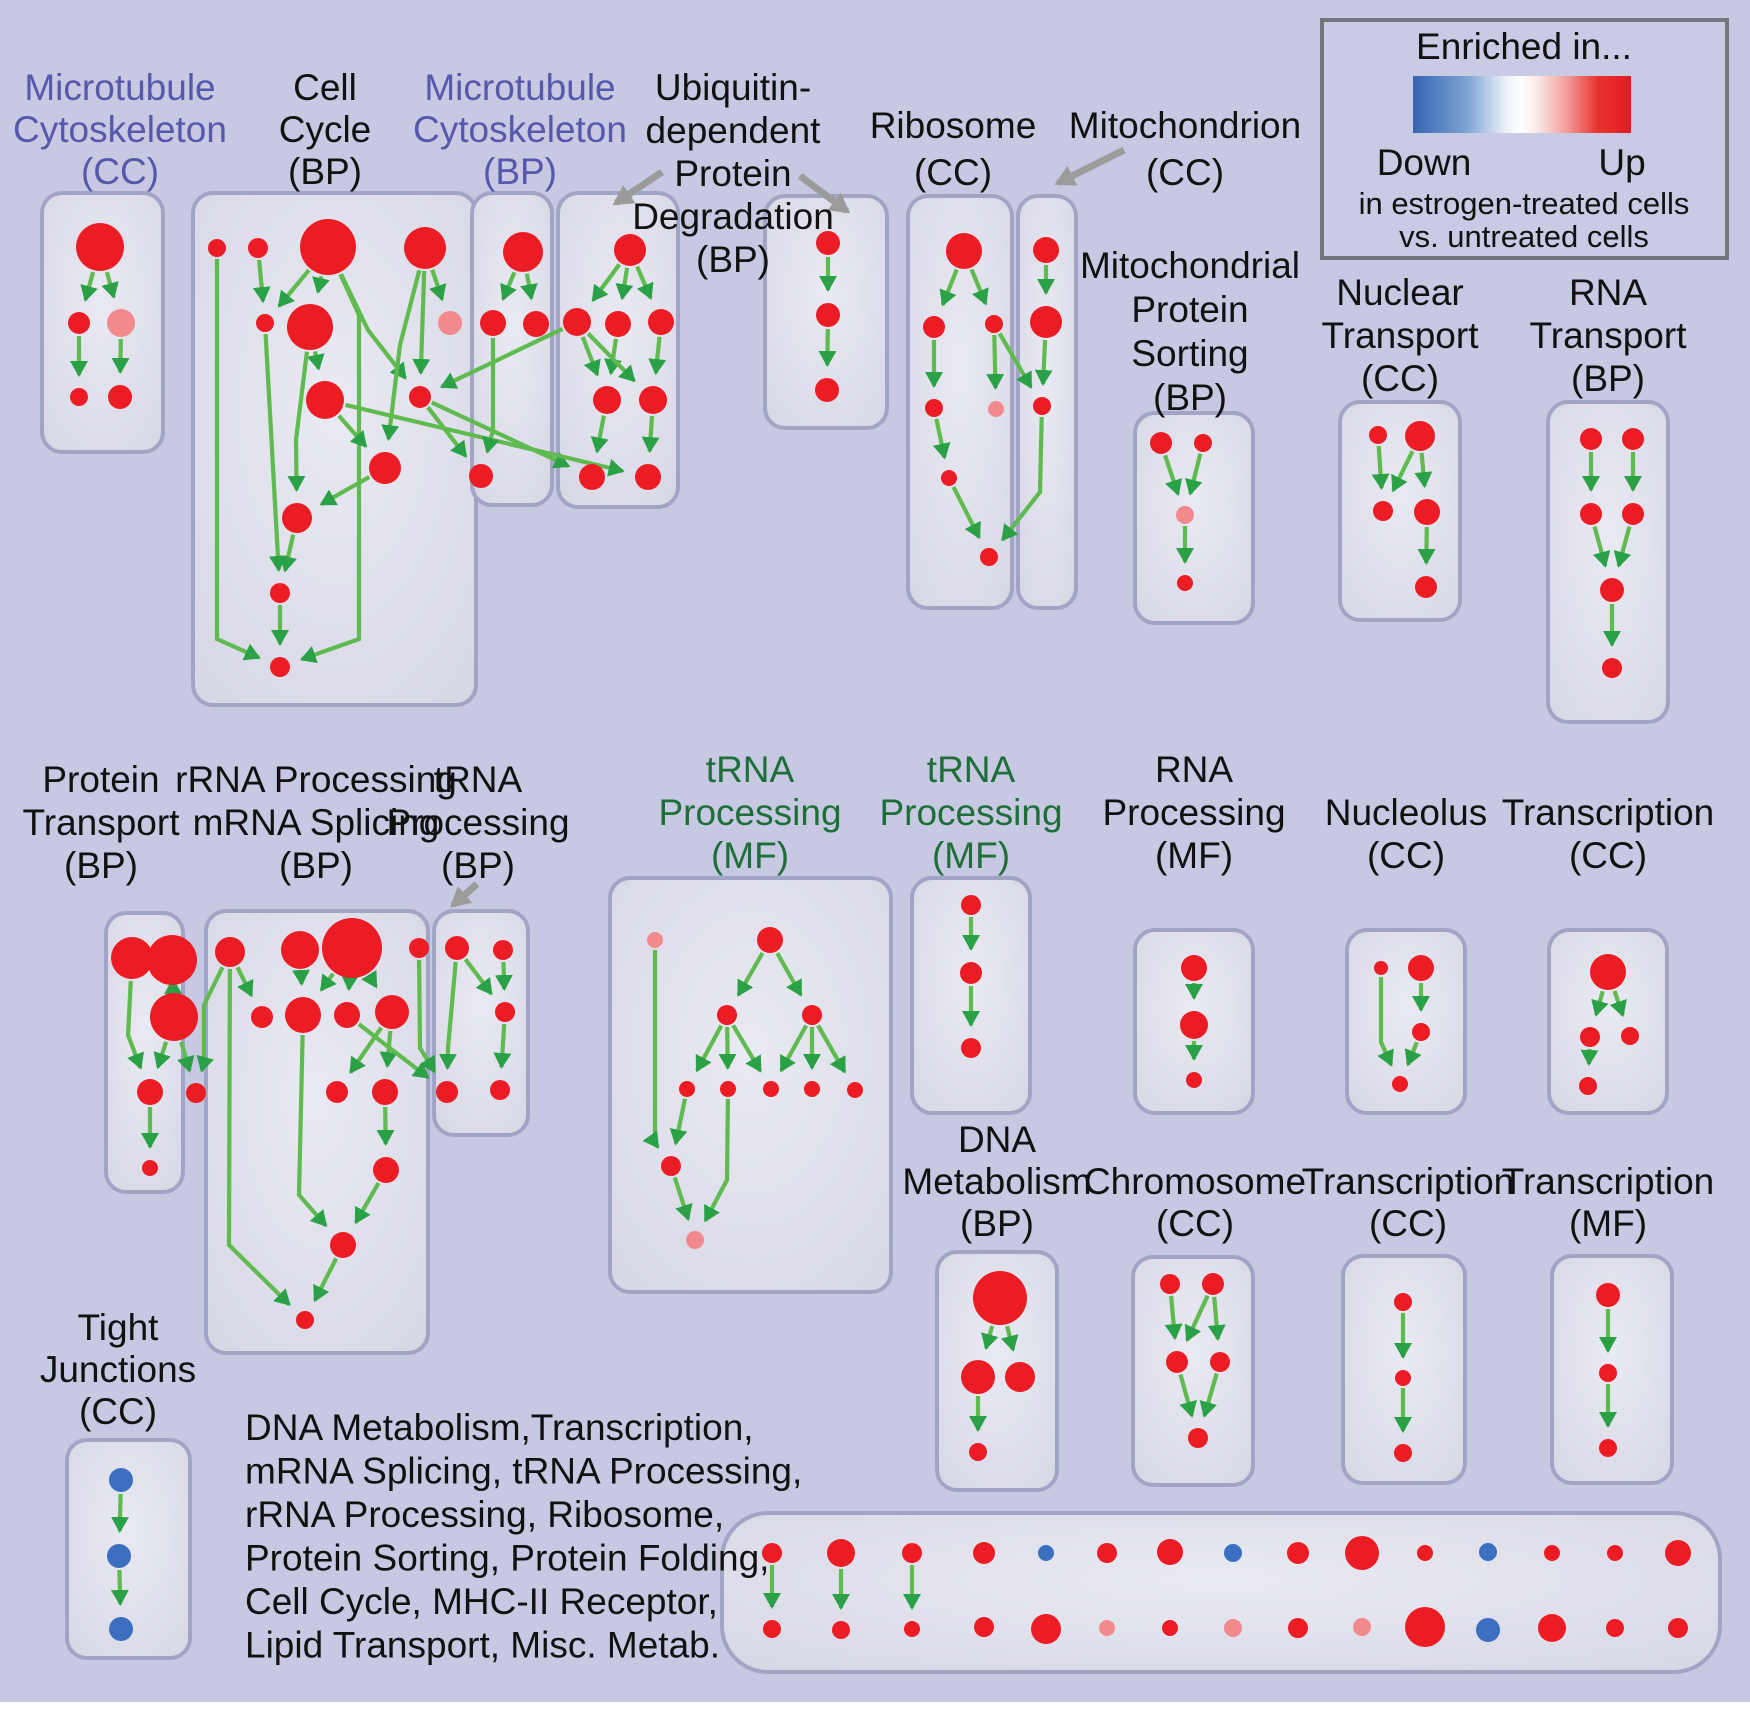 The height and width of the screenshot is (1715, 1750). I want to click on edge-r2-mm2, so click(1015, 360).